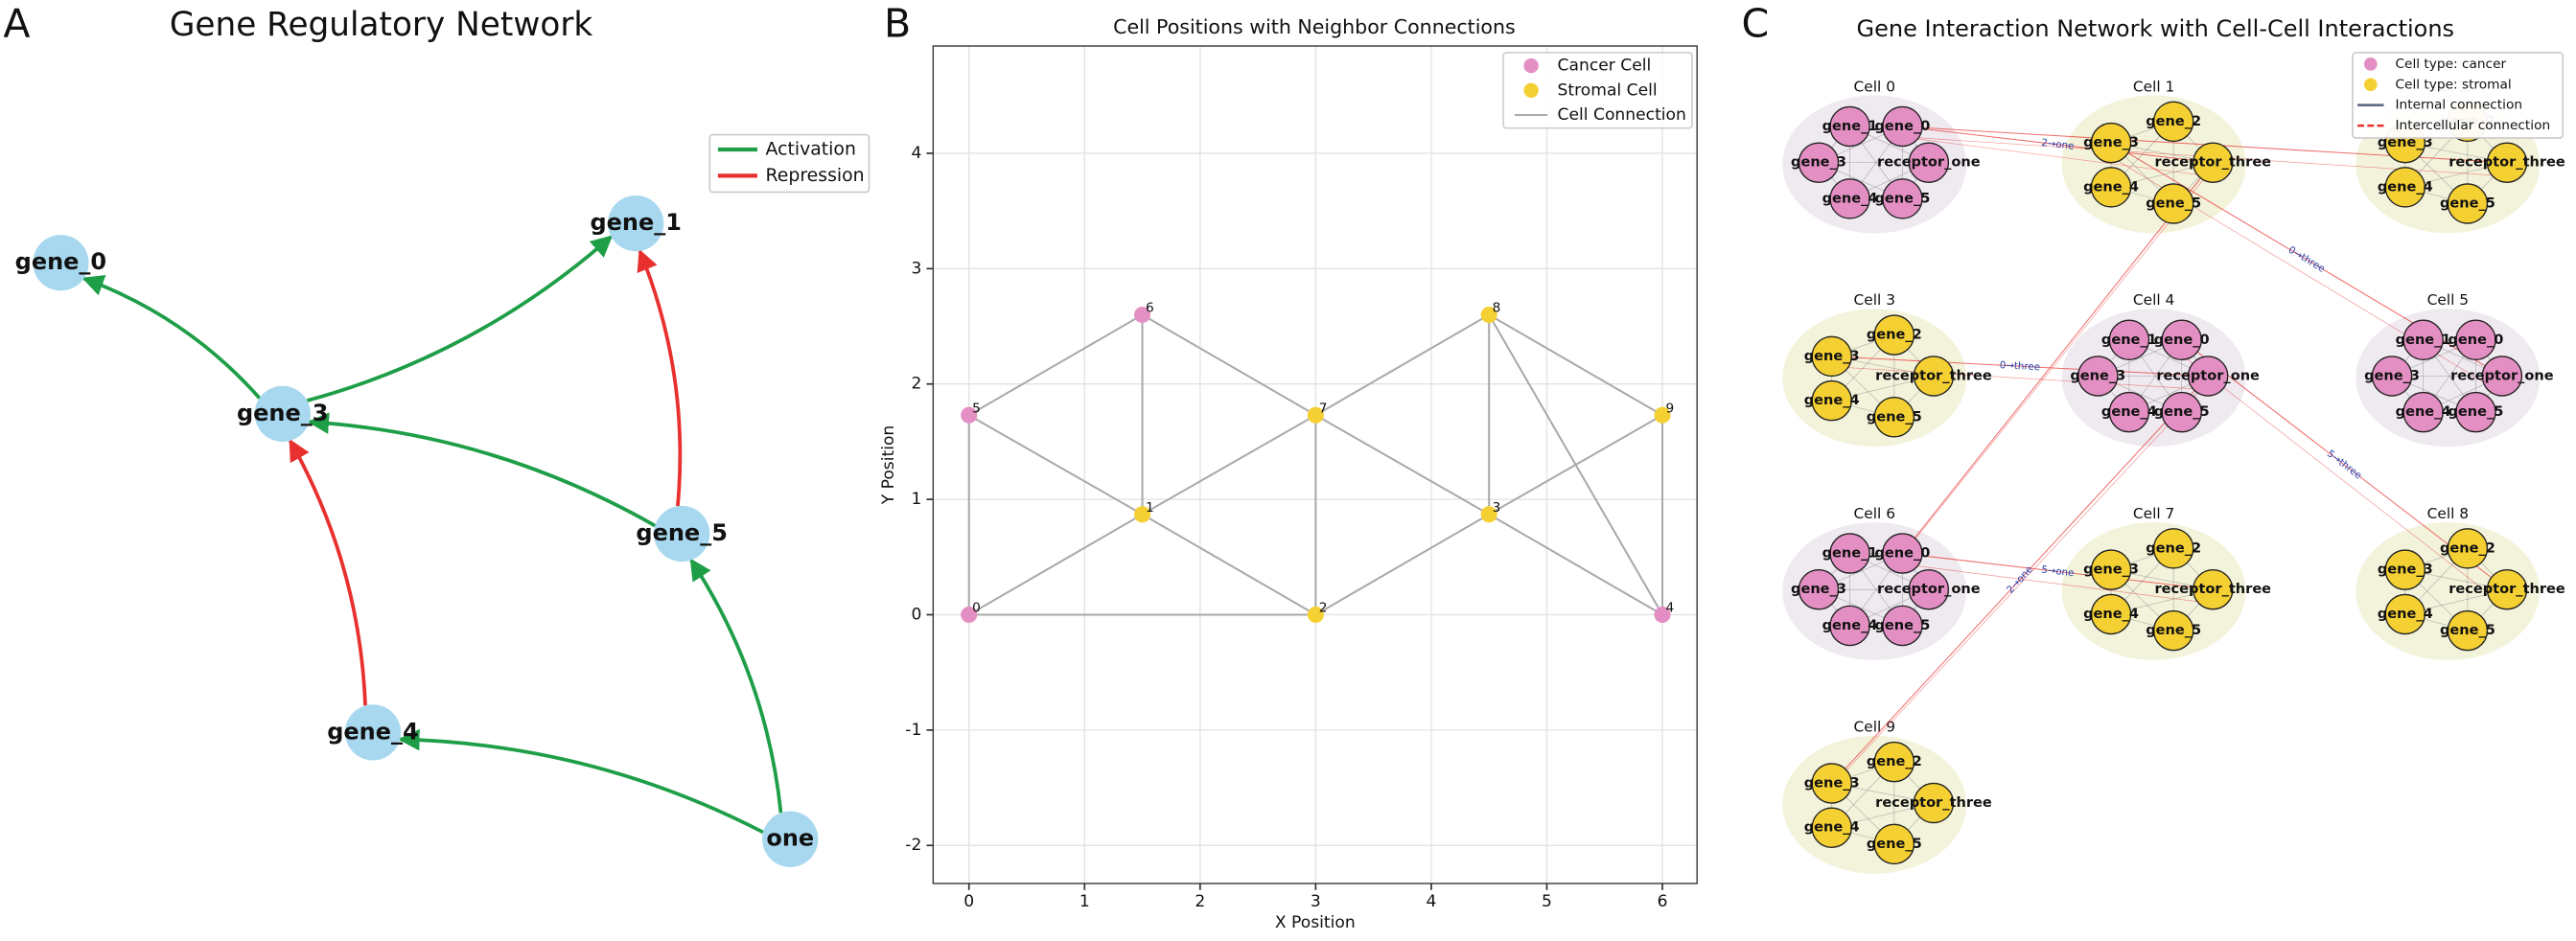  What do you see at coordinates (16, 23) in the screenshot?
I see `panel-label: A` at bounding box center [16, 23].